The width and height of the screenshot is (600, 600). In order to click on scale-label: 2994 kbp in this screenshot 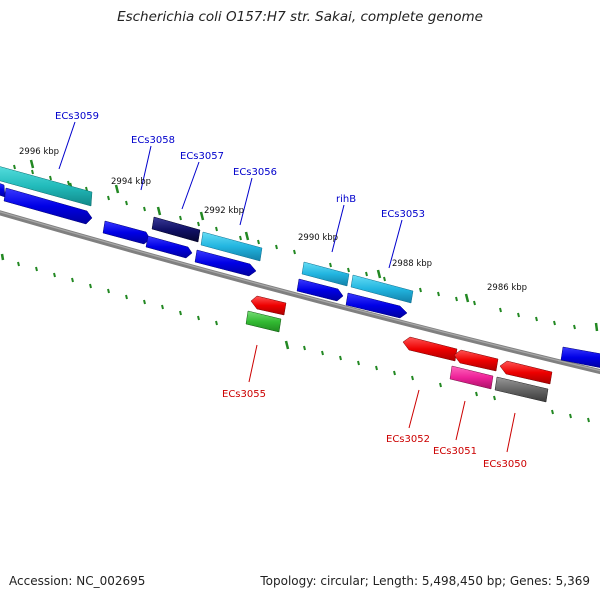, I will do `click(131, 182)`.